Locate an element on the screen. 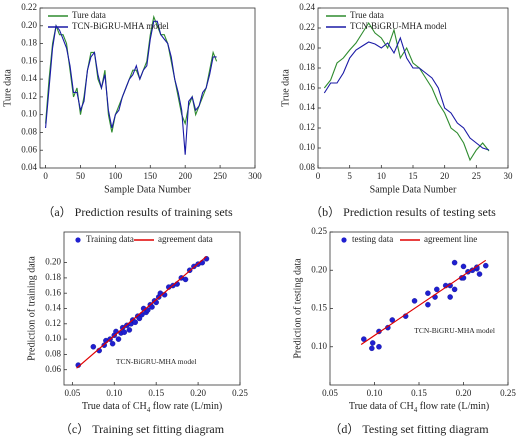  x-tick-label: 5 is located at coordinates (349, 176).